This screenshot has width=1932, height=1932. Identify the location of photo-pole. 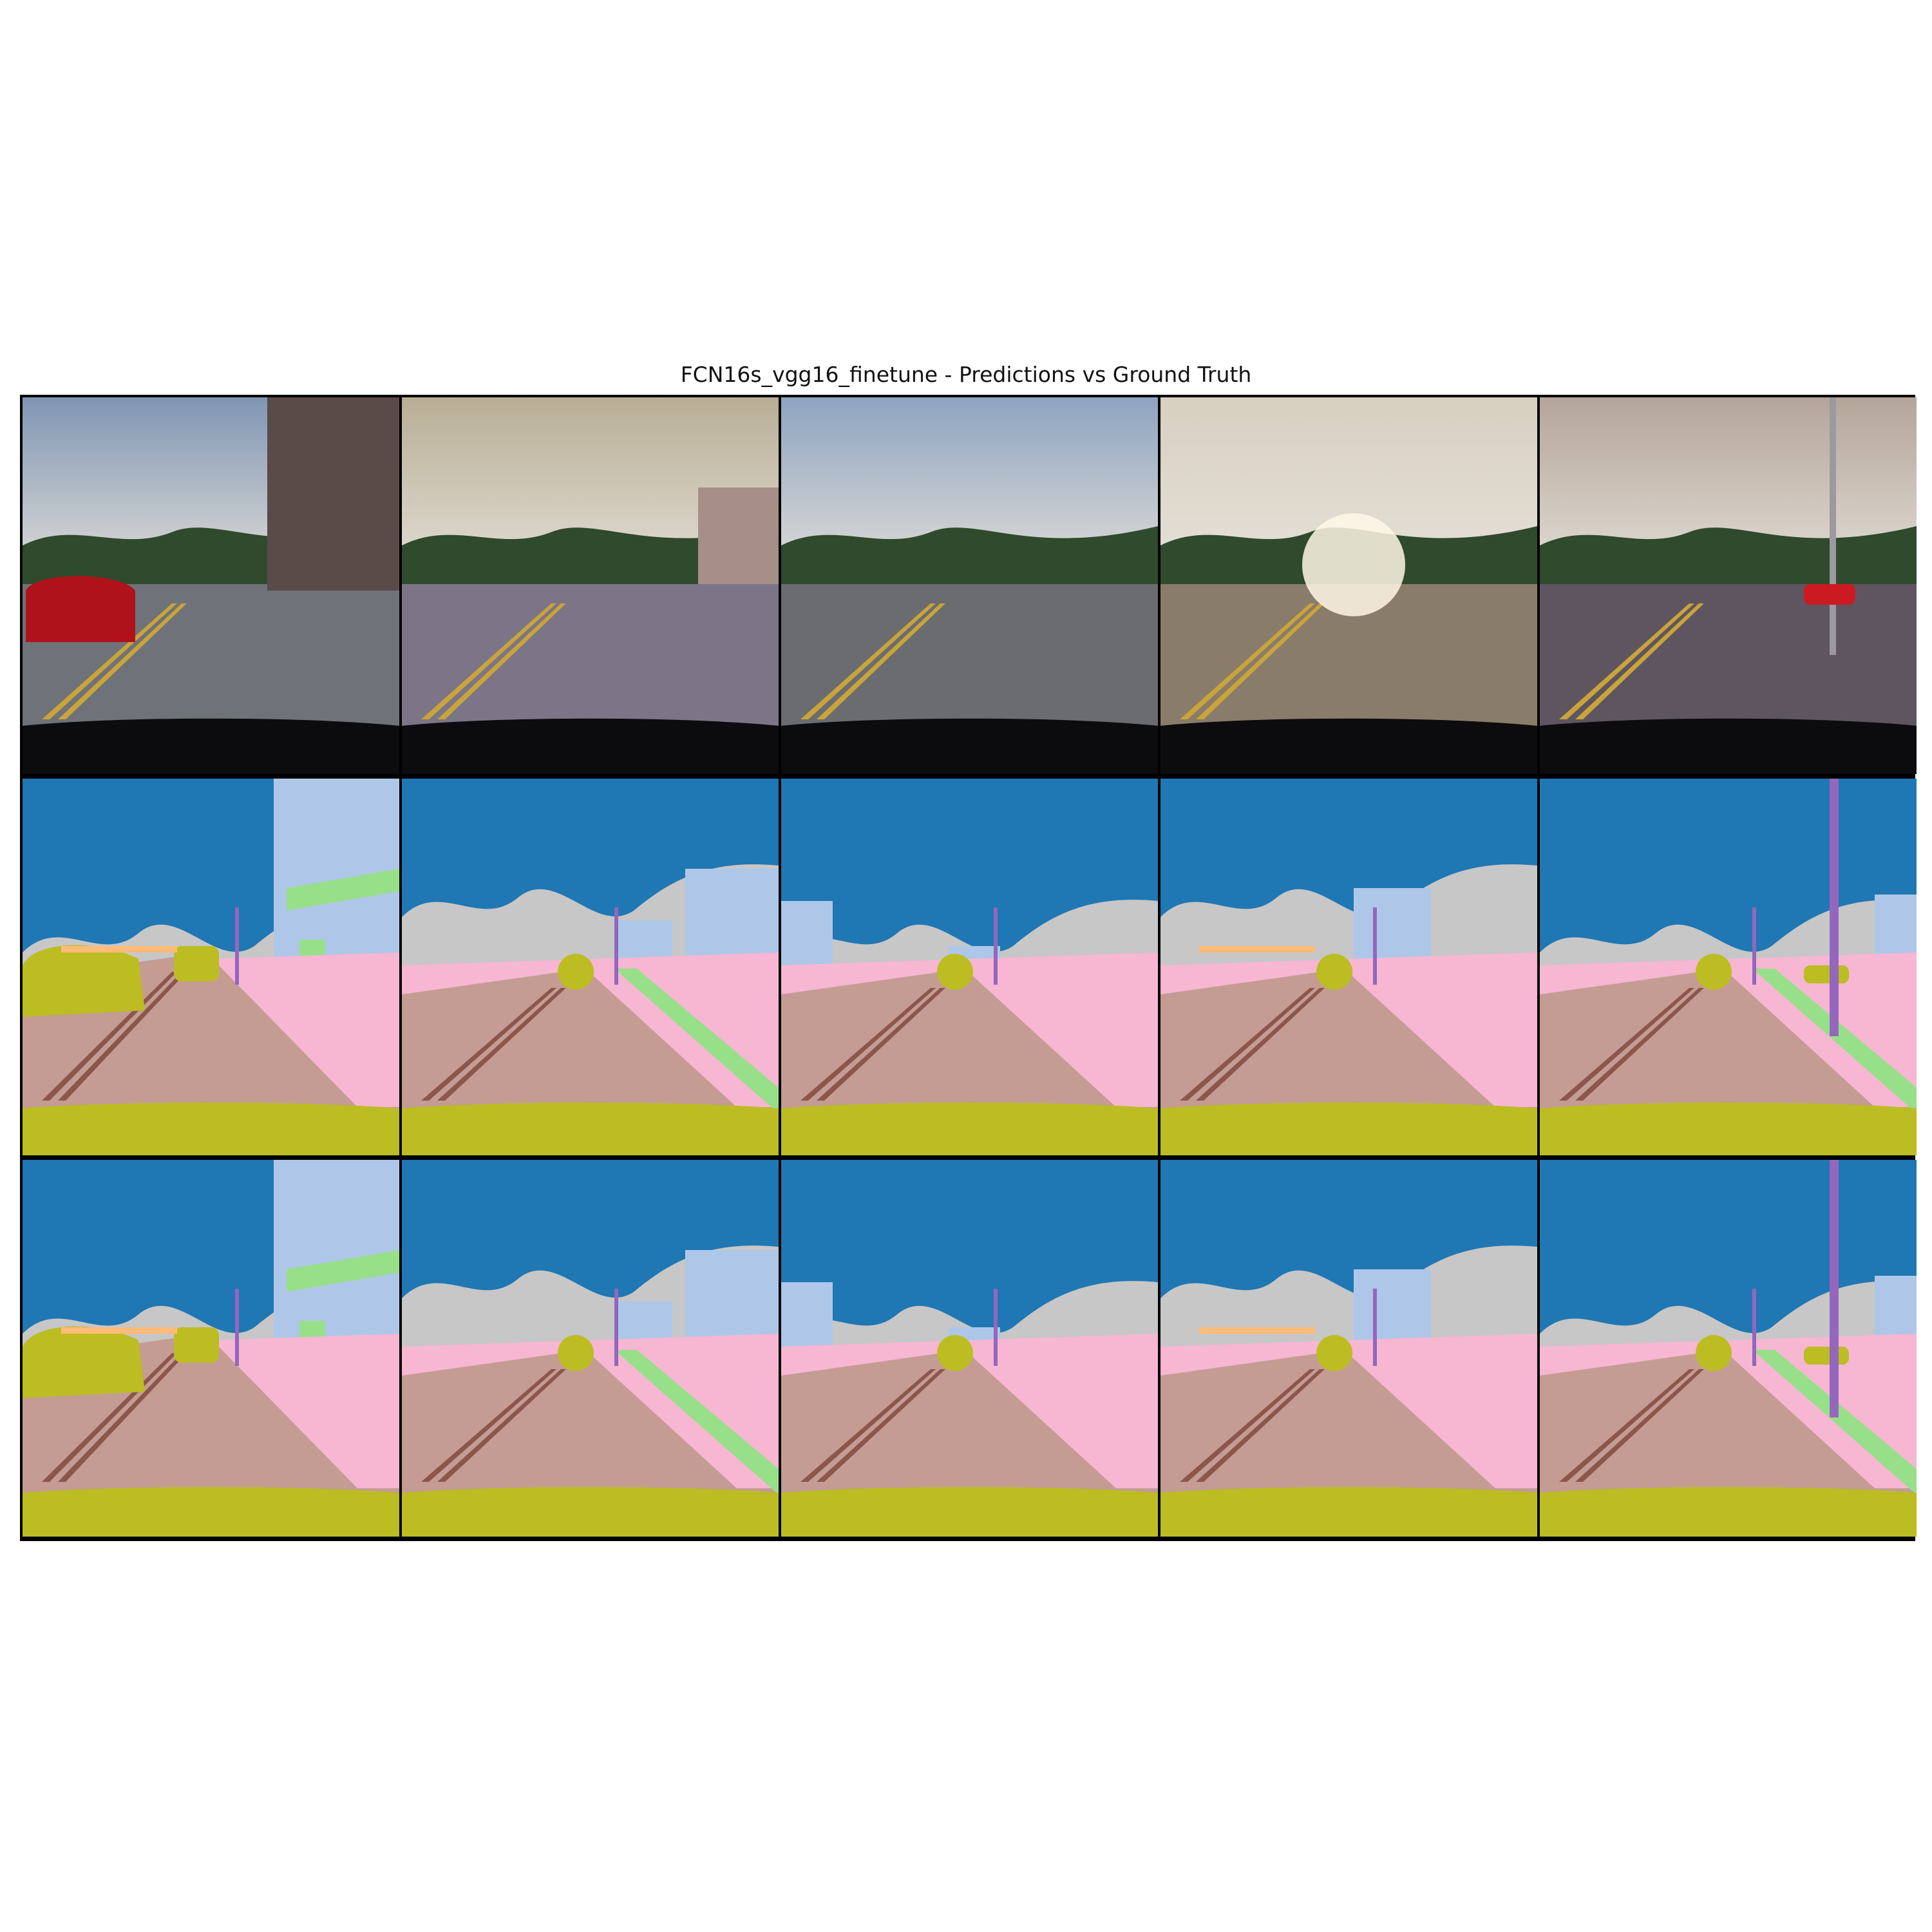
(1833, 526).